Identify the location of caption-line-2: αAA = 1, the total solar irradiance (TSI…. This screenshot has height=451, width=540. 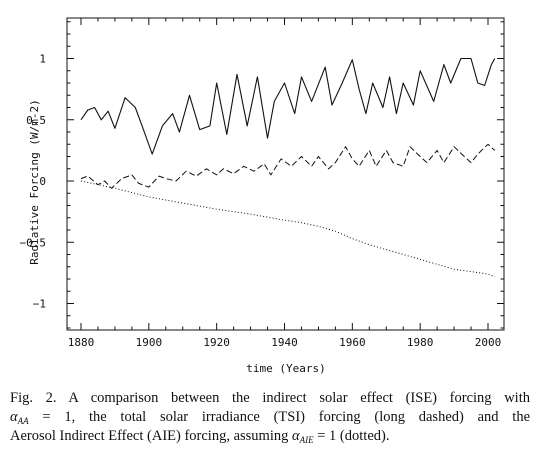
(270, 417).